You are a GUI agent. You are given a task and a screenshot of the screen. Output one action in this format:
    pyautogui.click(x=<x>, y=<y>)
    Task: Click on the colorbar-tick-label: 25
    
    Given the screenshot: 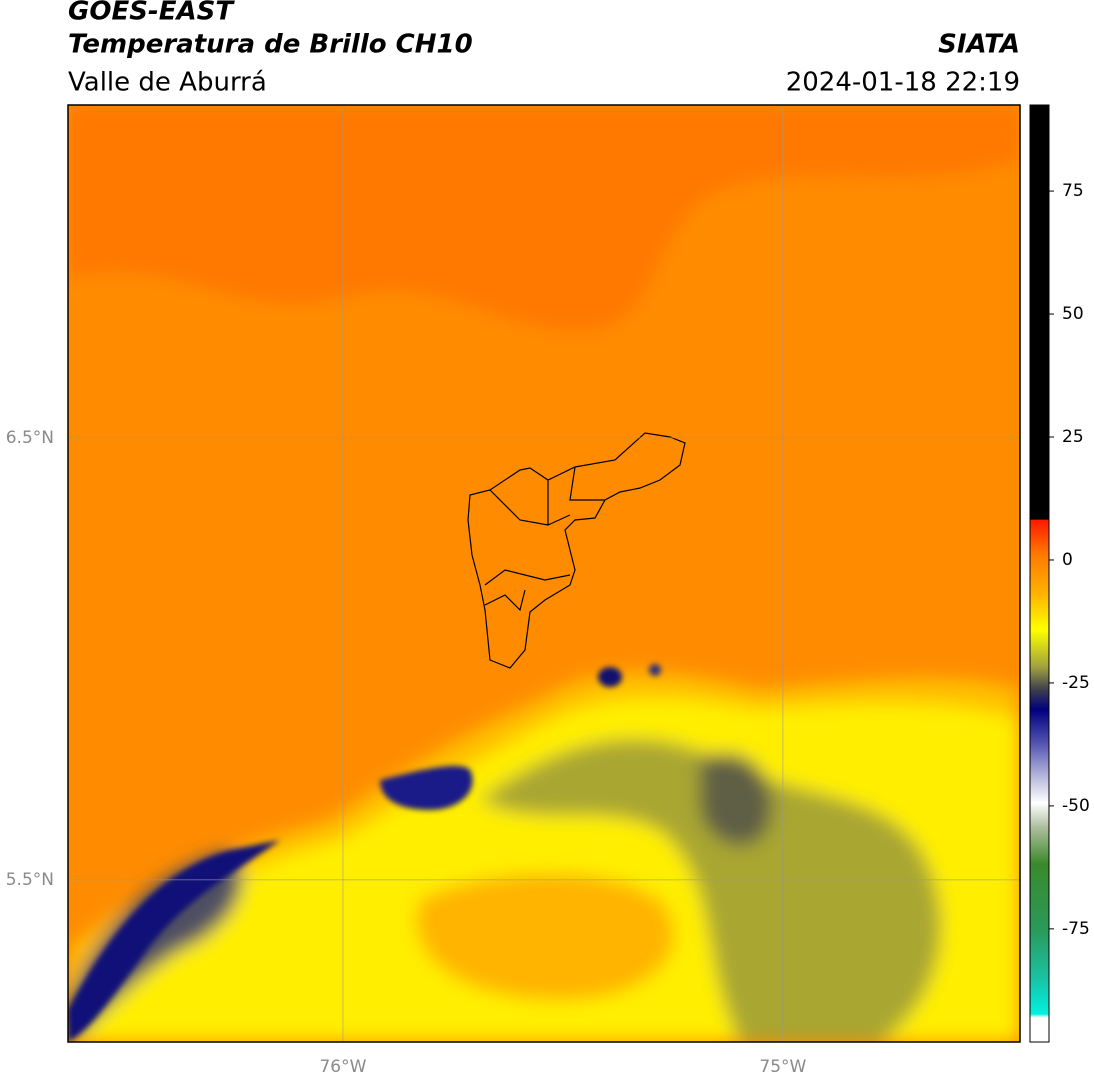 What is the action you would take?
    pyautogui.click(x=1073, y=437)
    